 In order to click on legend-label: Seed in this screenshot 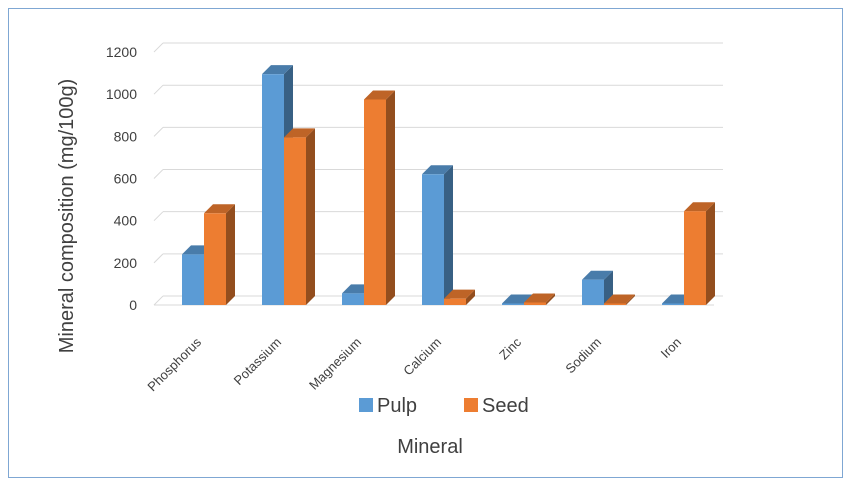, I will do `click(505, 406)`.